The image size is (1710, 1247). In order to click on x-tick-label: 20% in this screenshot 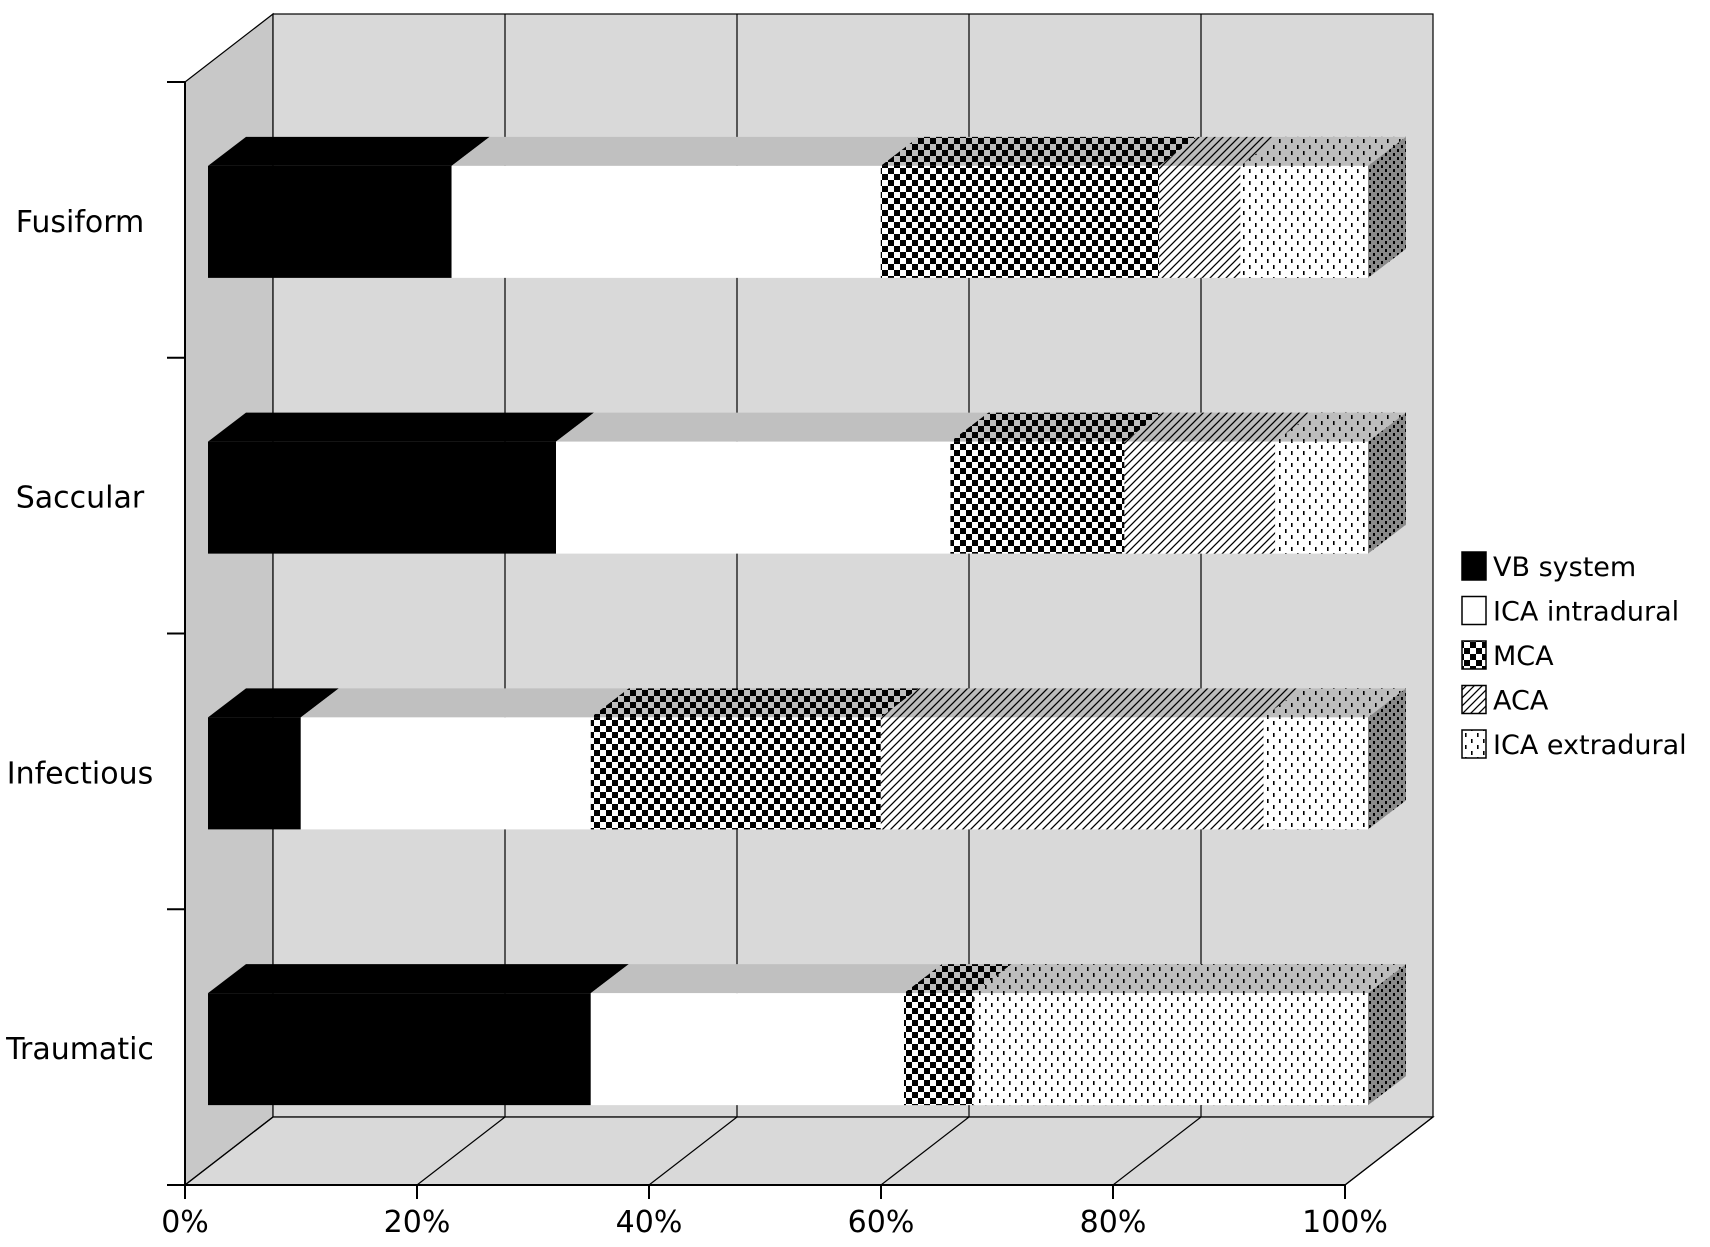, I will do `click(417, 1222)`.